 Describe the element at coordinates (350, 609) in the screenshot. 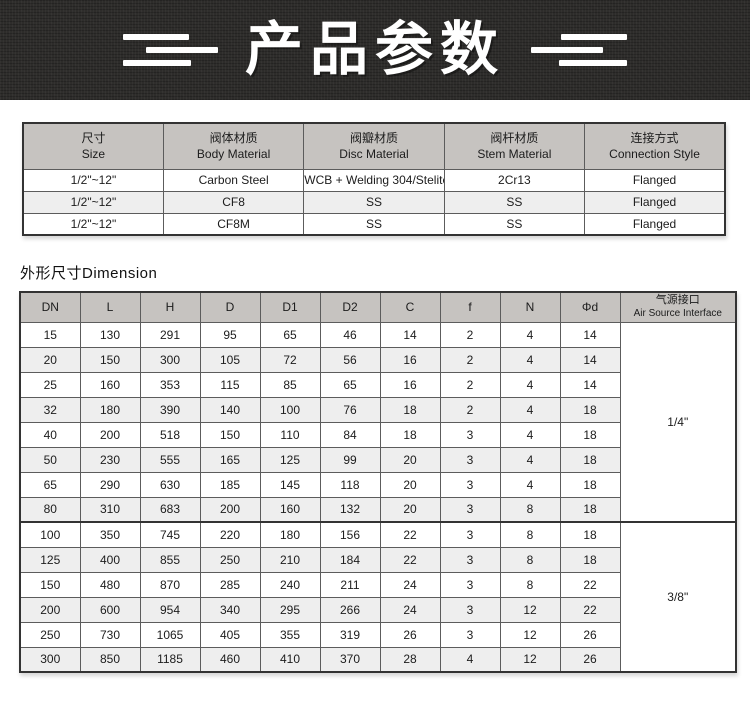

I see `dimension-table-cell: 266` at that location.